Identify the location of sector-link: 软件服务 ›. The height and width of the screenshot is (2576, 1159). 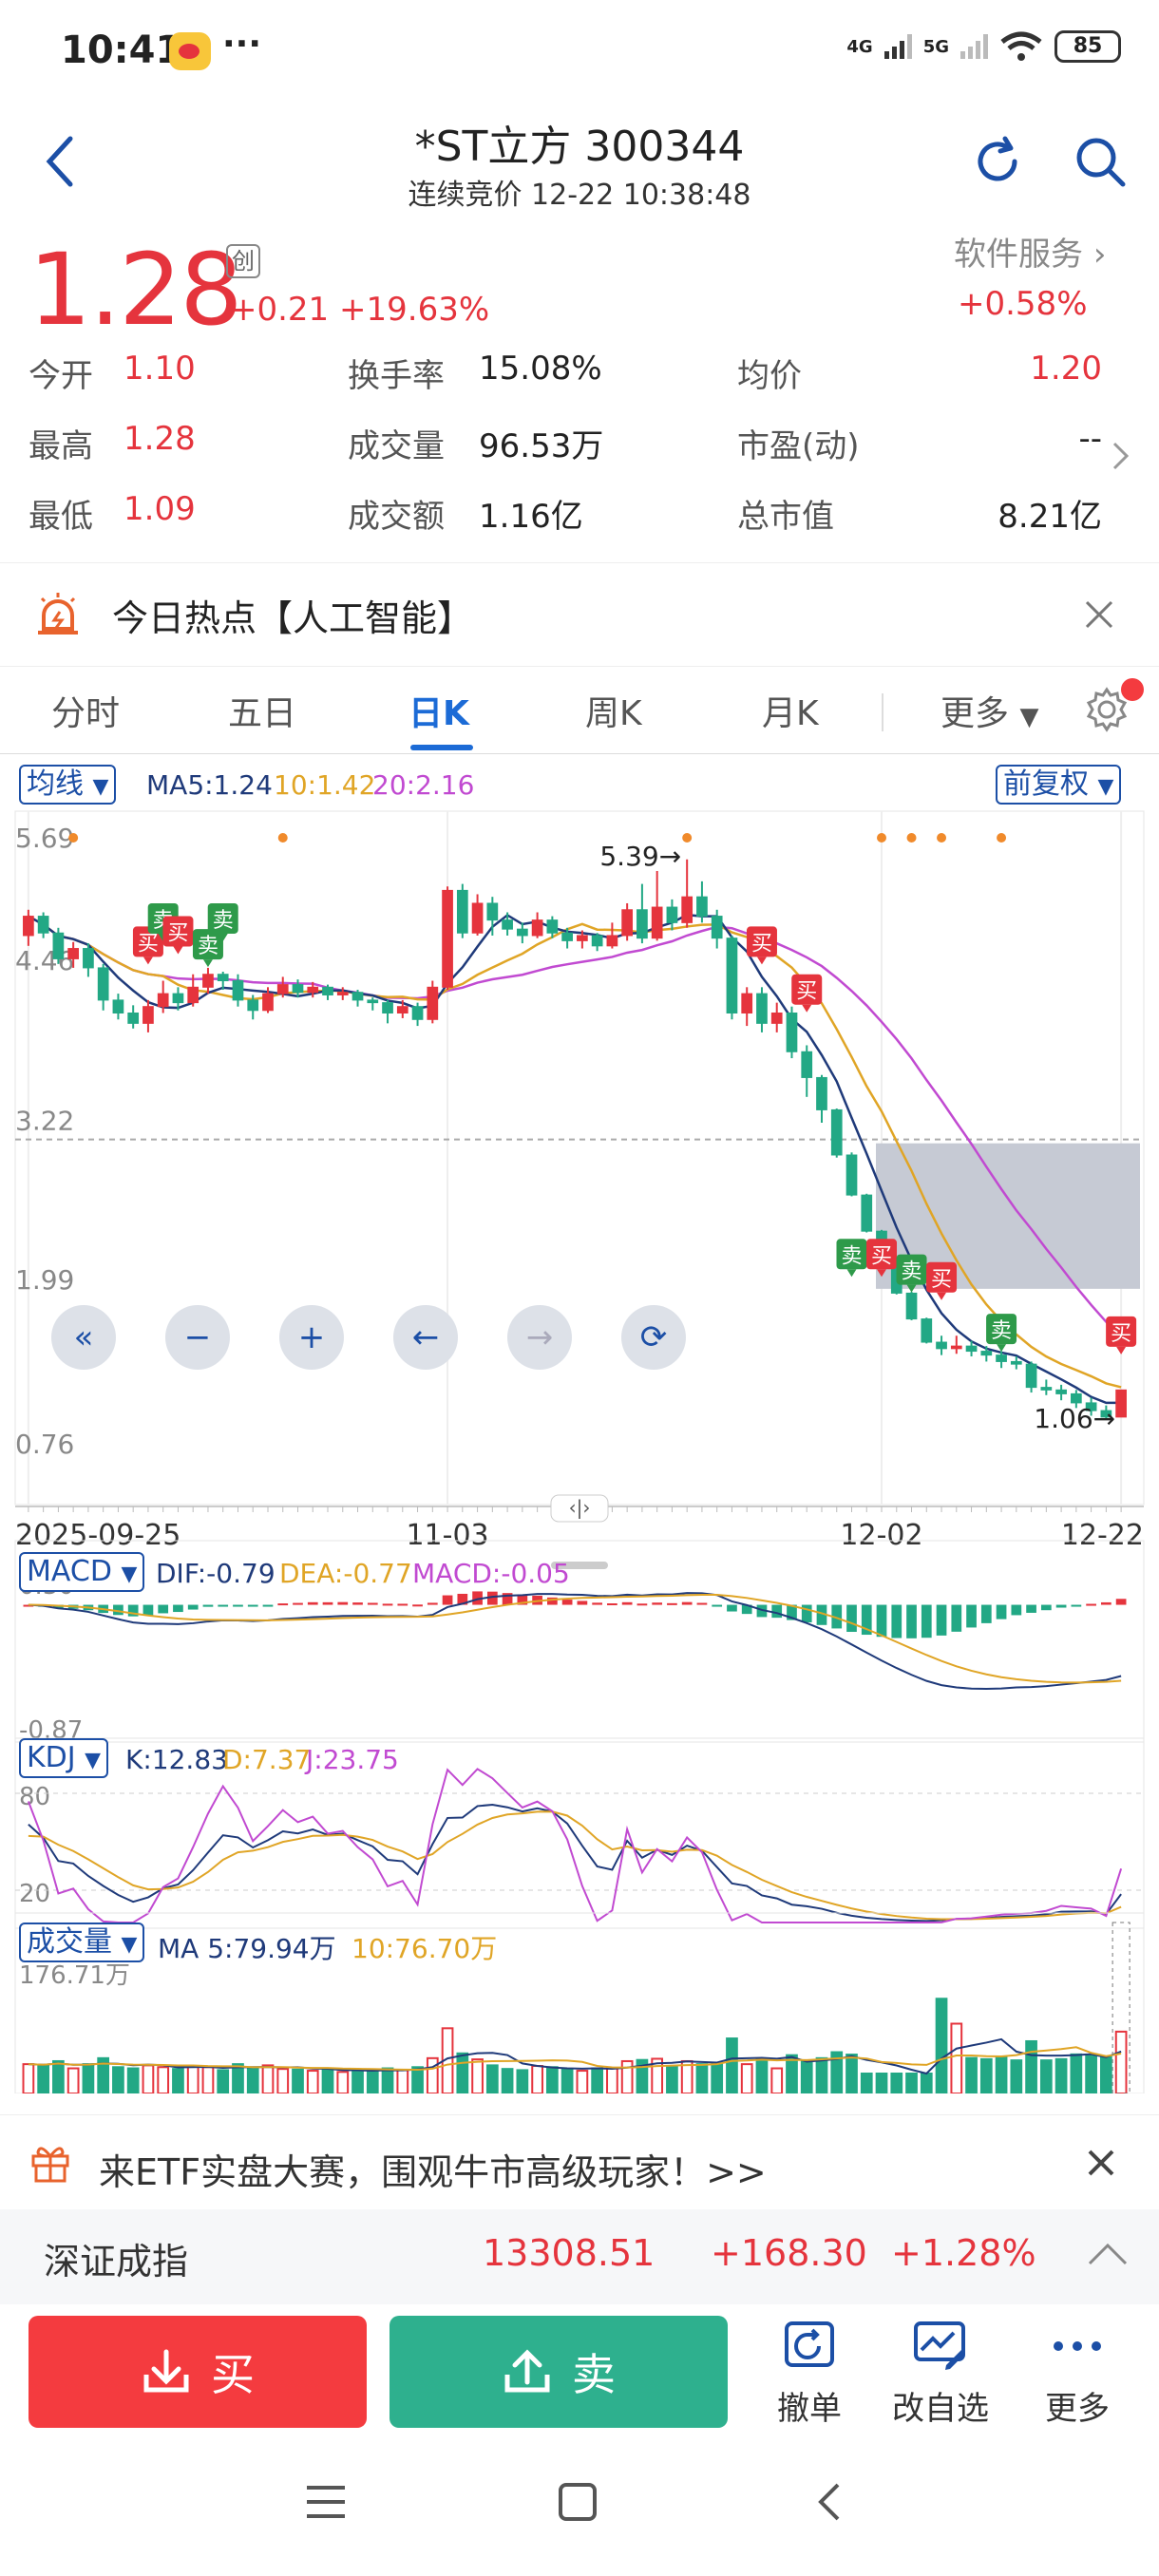
(1030, 251).